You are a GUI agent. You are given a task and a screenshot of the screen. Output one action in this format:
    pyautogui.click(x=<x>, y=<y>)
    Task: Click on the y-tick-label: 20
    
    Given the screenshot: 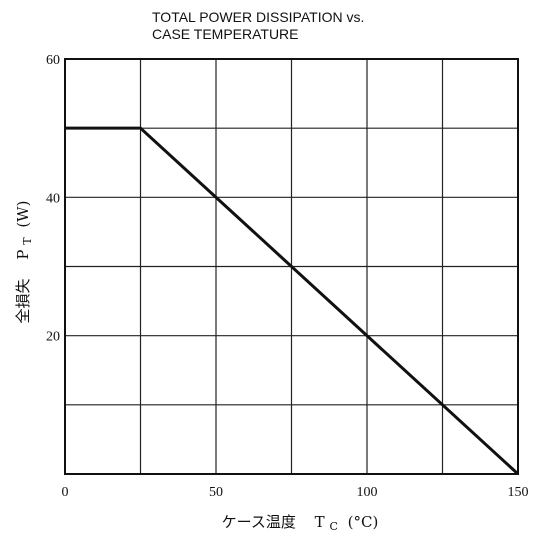 What is the action you would take?
    pyautogui.click(x=53, y=337)
    